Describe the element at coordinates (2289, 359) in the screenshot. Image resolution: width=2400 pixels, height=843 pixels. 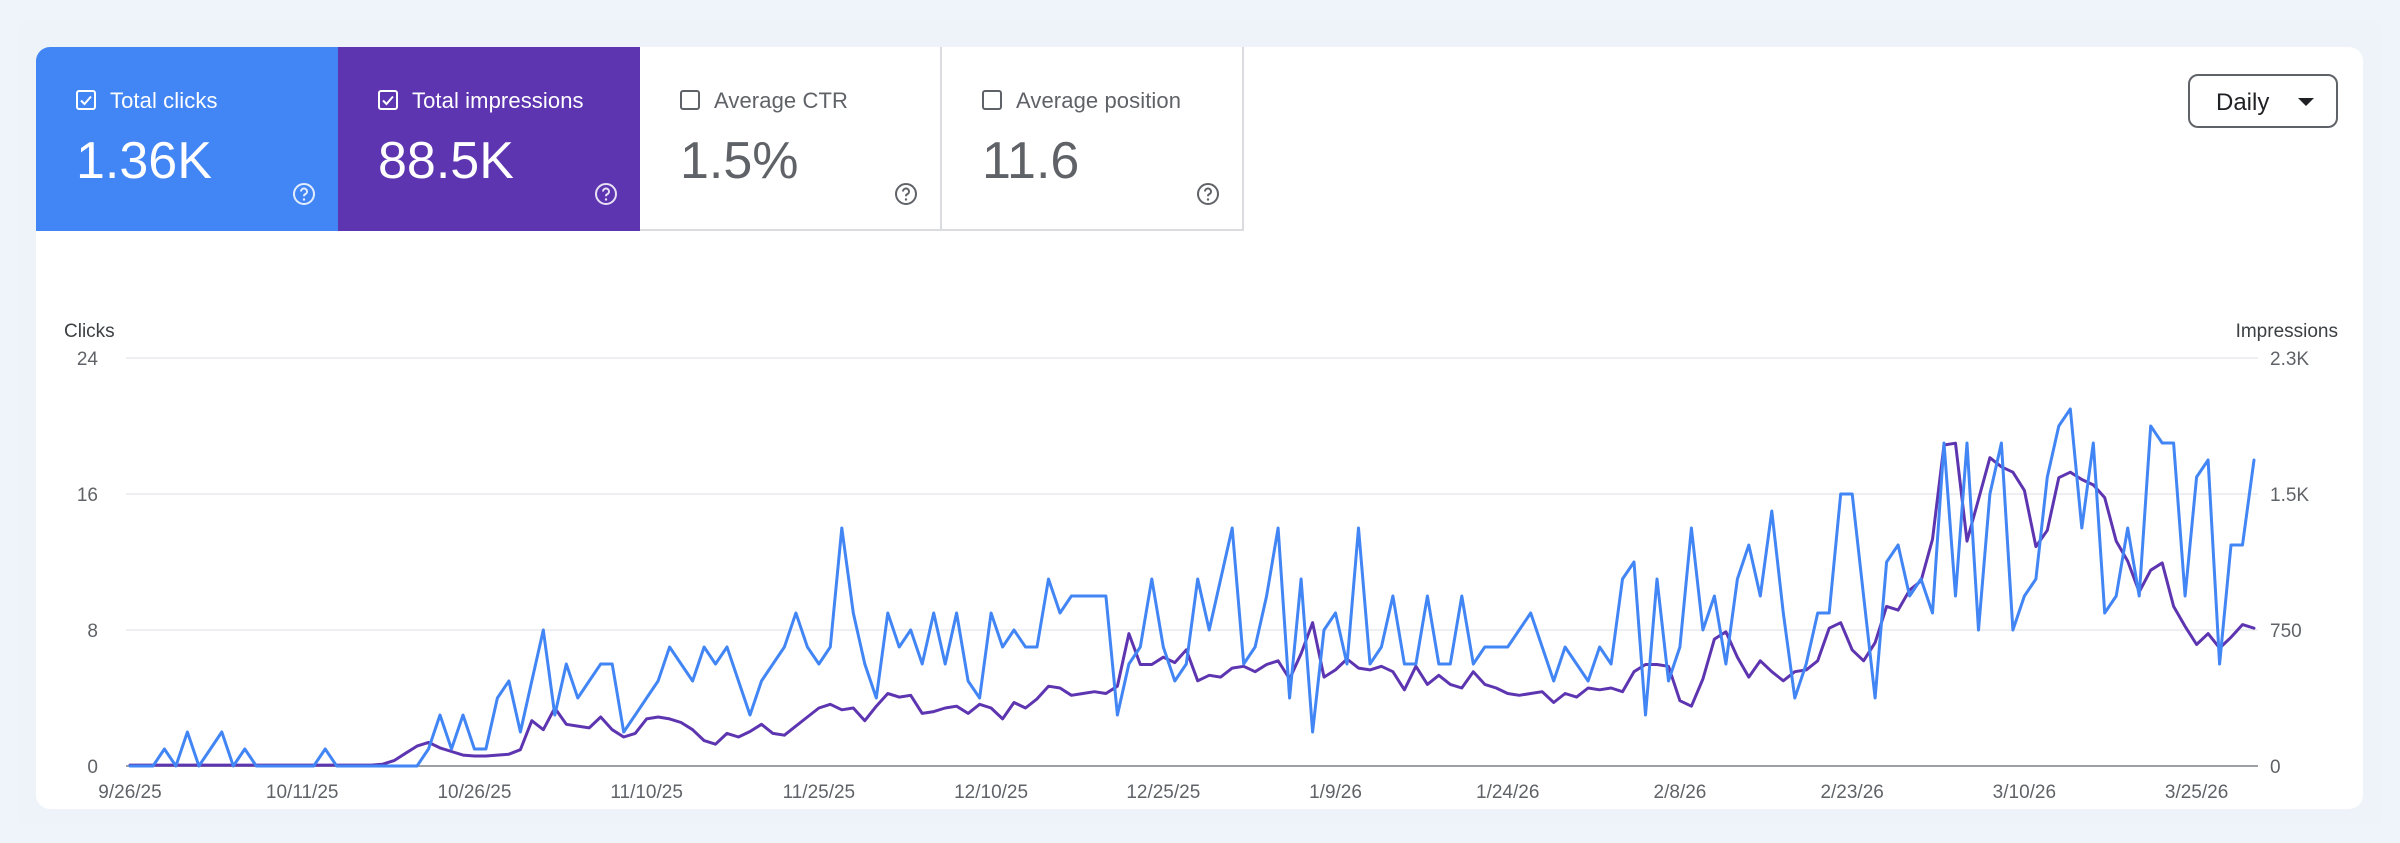
I see `y-right-tick-label: 2.3K` at that location.